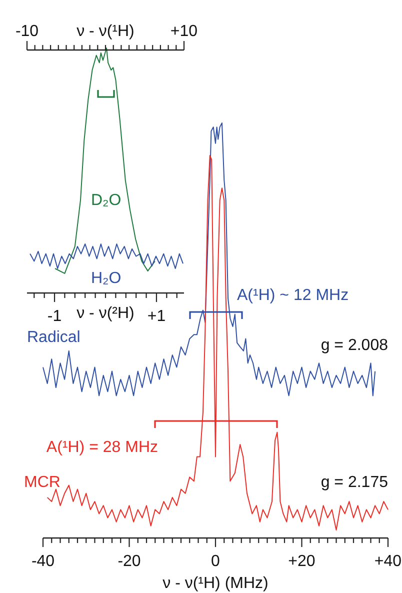 This screenshot has height=593, width=402. What do you see at coordinates (105, 31) in the screenshot?
I see `x2-axis-title: ν - ν(¹H)` at bounding box center [105, 31].